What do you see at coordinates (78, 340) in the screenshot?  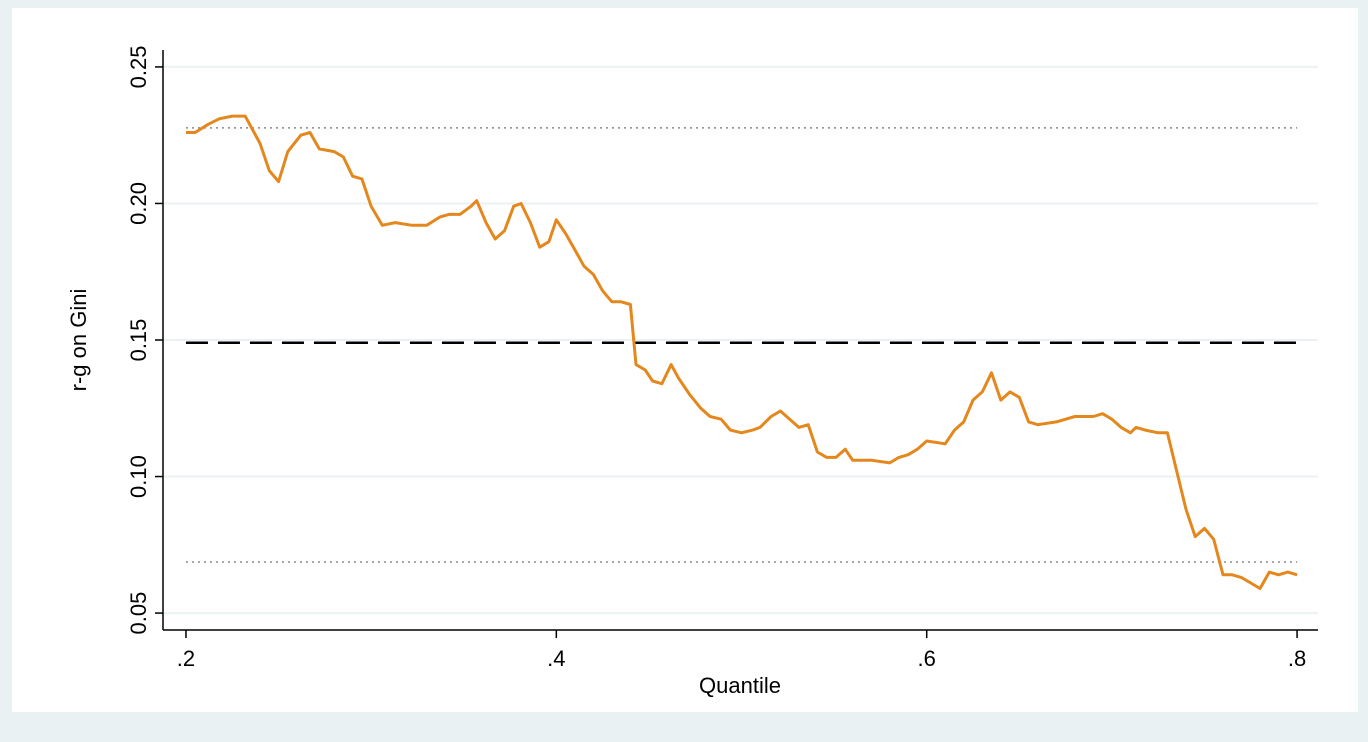 I see `y-axis-title: r-g on Gini` at bounding box center [78, 340].